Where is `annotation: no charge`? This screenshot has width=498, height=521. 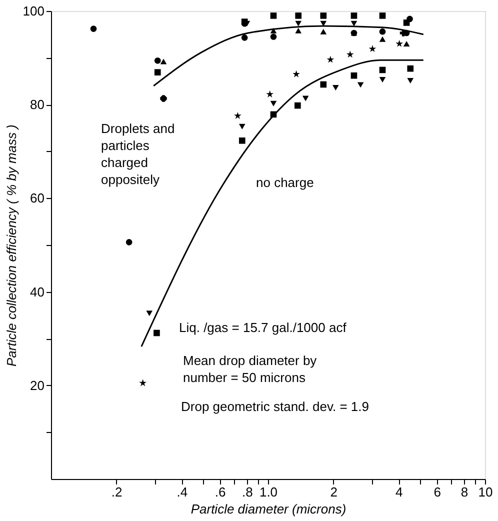 annotation: no charge is located at coordinates (285, 182).